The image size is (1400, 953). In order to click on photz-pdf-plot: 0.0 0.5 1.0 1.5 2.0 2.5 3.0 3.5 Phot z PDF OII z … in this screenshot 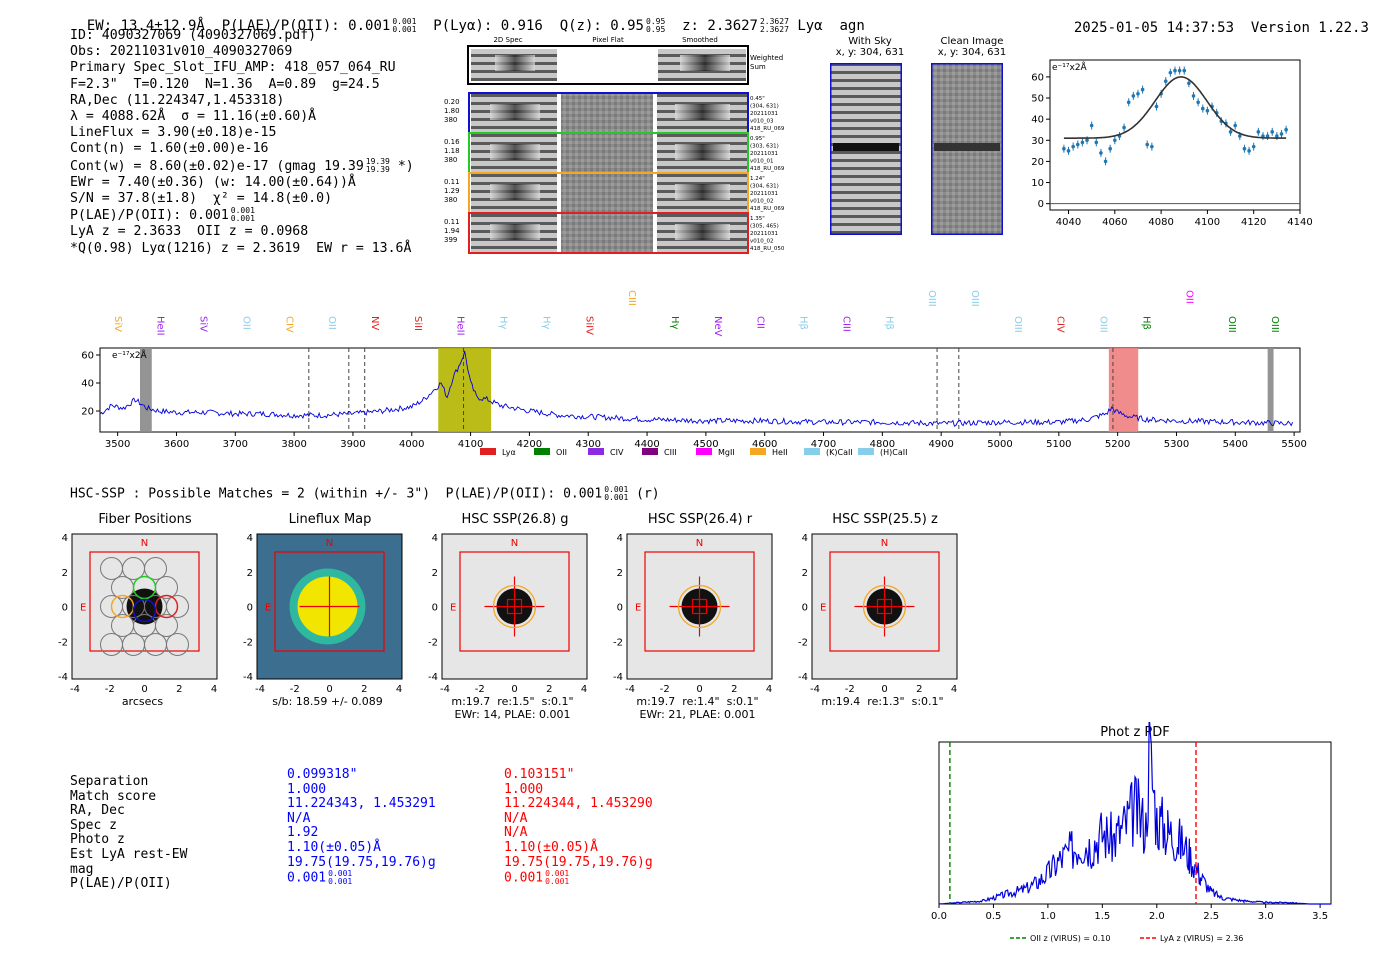, I will do `click(1131, 832)`.